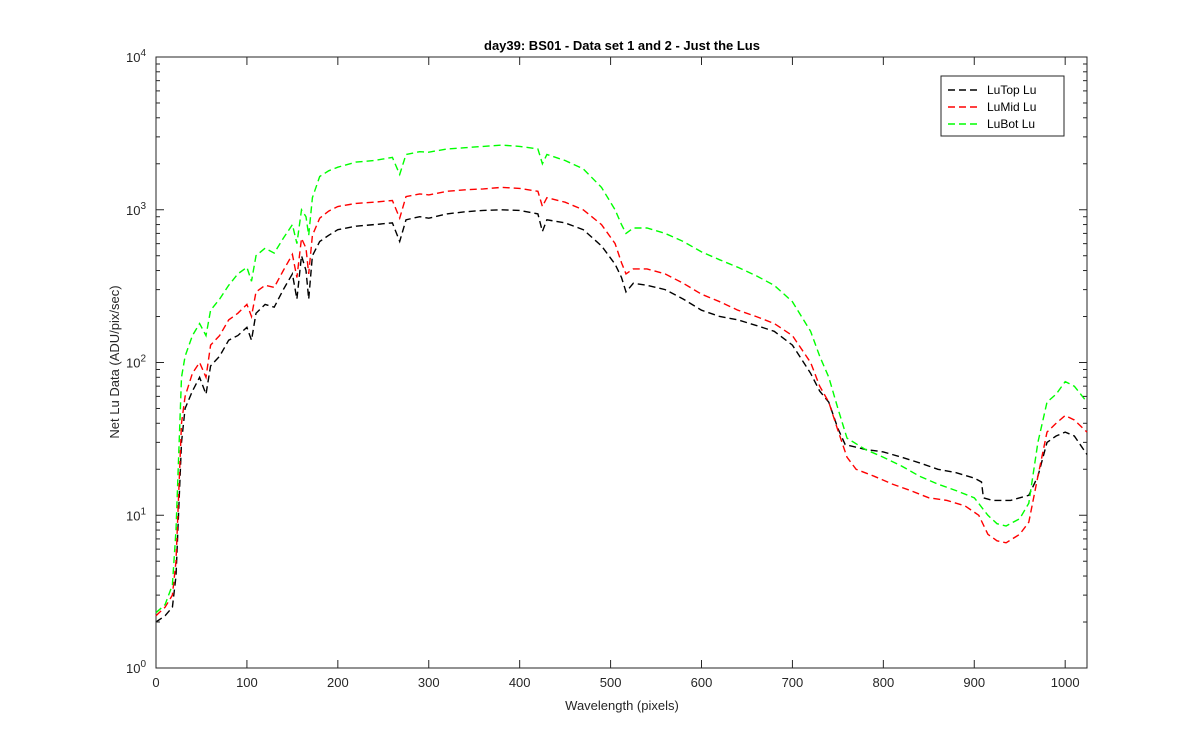  Describe the element at coordinates (114, 361) in the screenshot. I see `y-axis-label: Net Lu Data (ADU/pix/sec)` at that location.